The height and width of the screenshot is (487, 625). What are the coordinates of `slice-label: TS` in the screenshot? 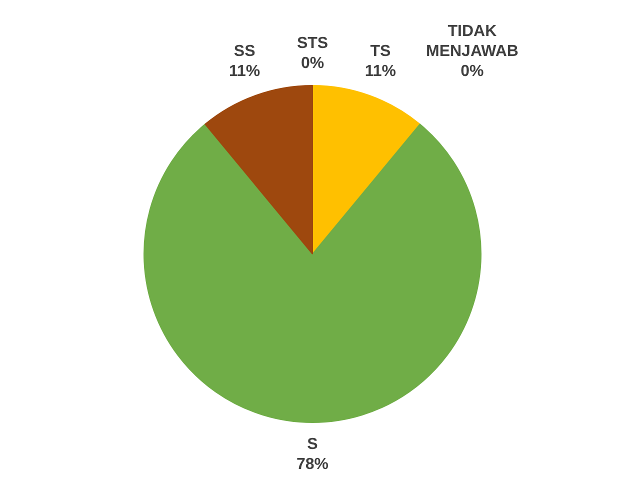 It's located at (380, 51).